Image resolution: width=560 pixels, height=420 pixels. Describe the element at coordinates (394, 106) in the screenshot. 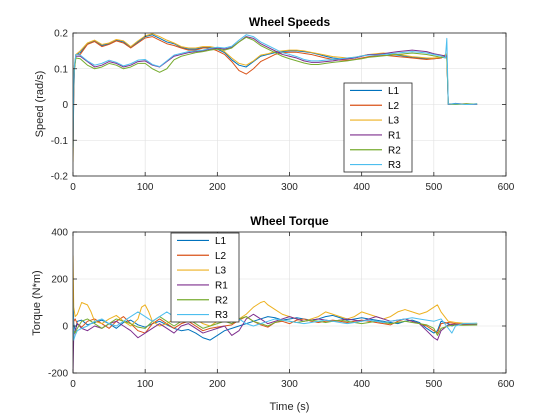

I see `speed-legend-label-l2: L2` at that location.